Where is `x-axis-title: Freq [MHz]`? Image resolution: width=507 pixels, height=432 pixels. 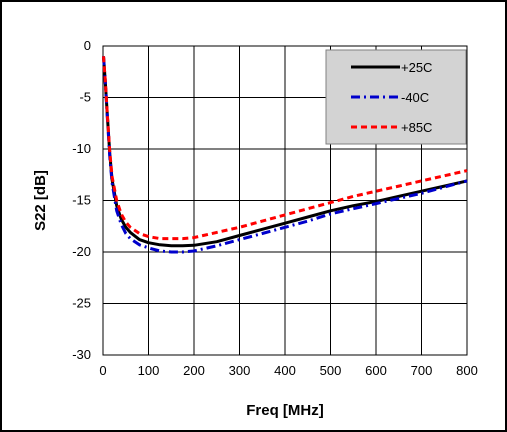
x-axis-title: Freq [MHz] is located at coordinates (285, 410).